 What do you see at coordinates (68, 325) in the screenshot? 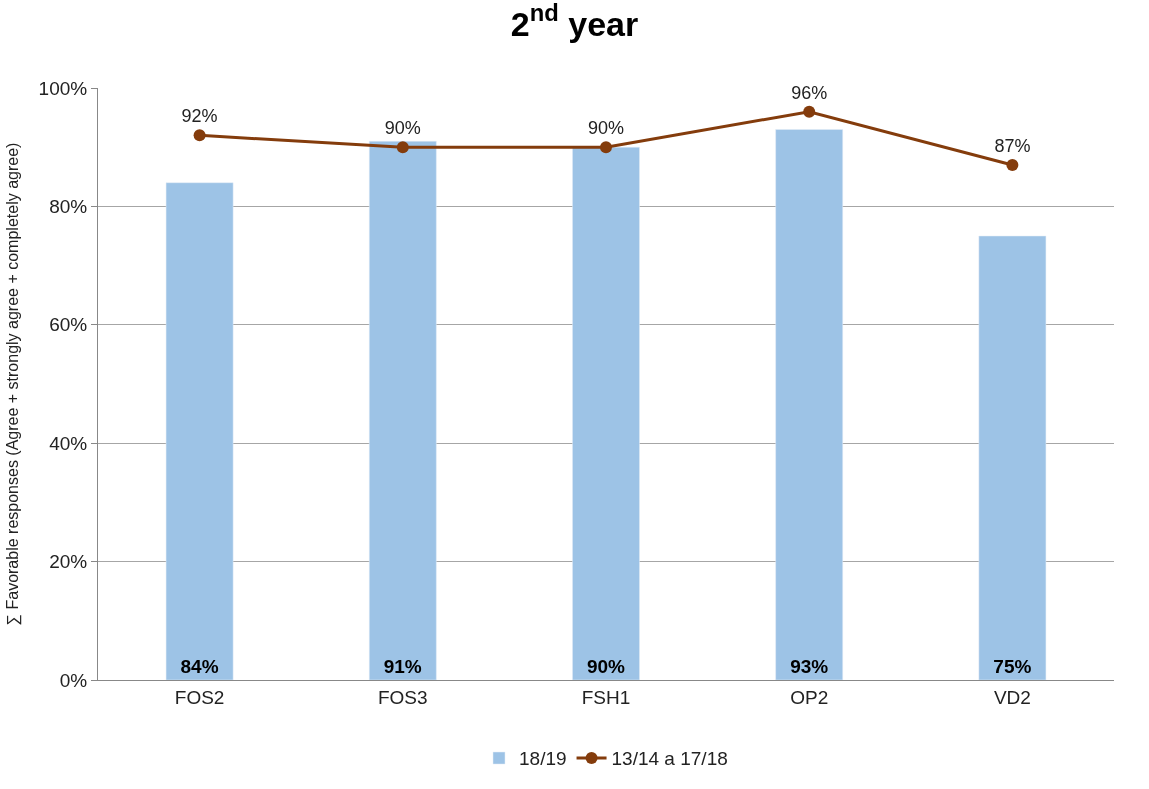
I see `y-tick-label: 60%` at bounding box center [68, 325].